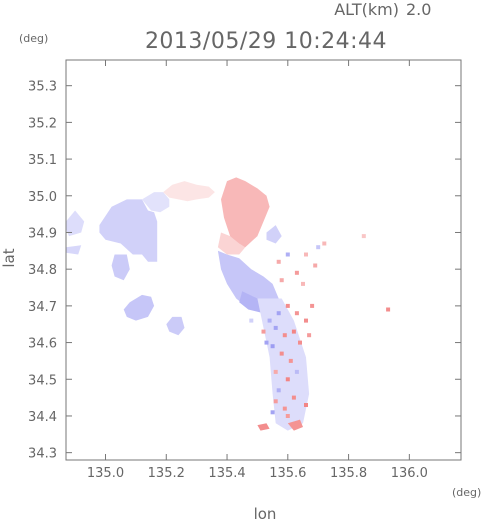 Image resolution: width=491 pixels, height=521 pixels. Describe the element at coordinates (42, 380) in the screenshot. I see `y-tick-label: 34.5` at that location.